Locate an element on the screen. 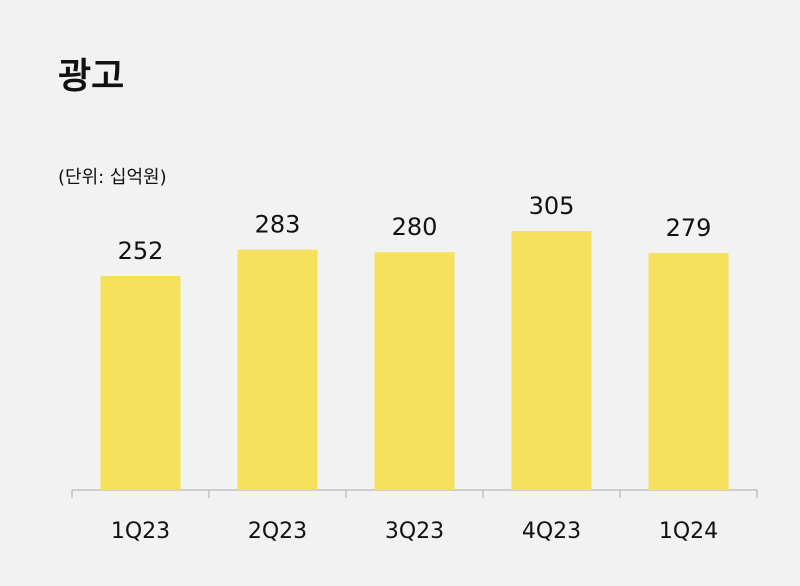  value-label: 279 is located at coordinates (689, 228).